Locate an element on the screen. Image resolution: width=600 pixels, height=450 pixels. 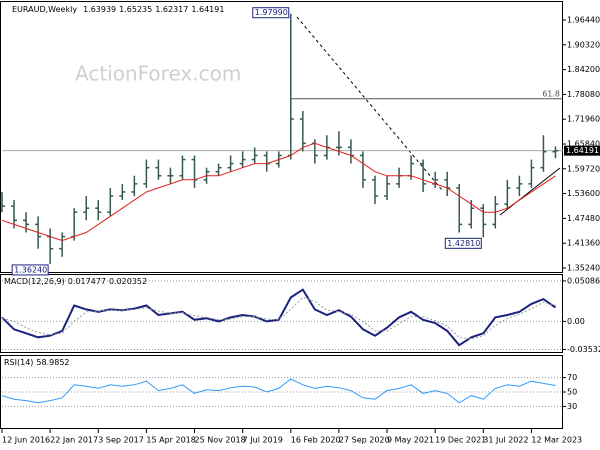
symbol: EURAUD,Weekly is located at coordinates (44, 9).